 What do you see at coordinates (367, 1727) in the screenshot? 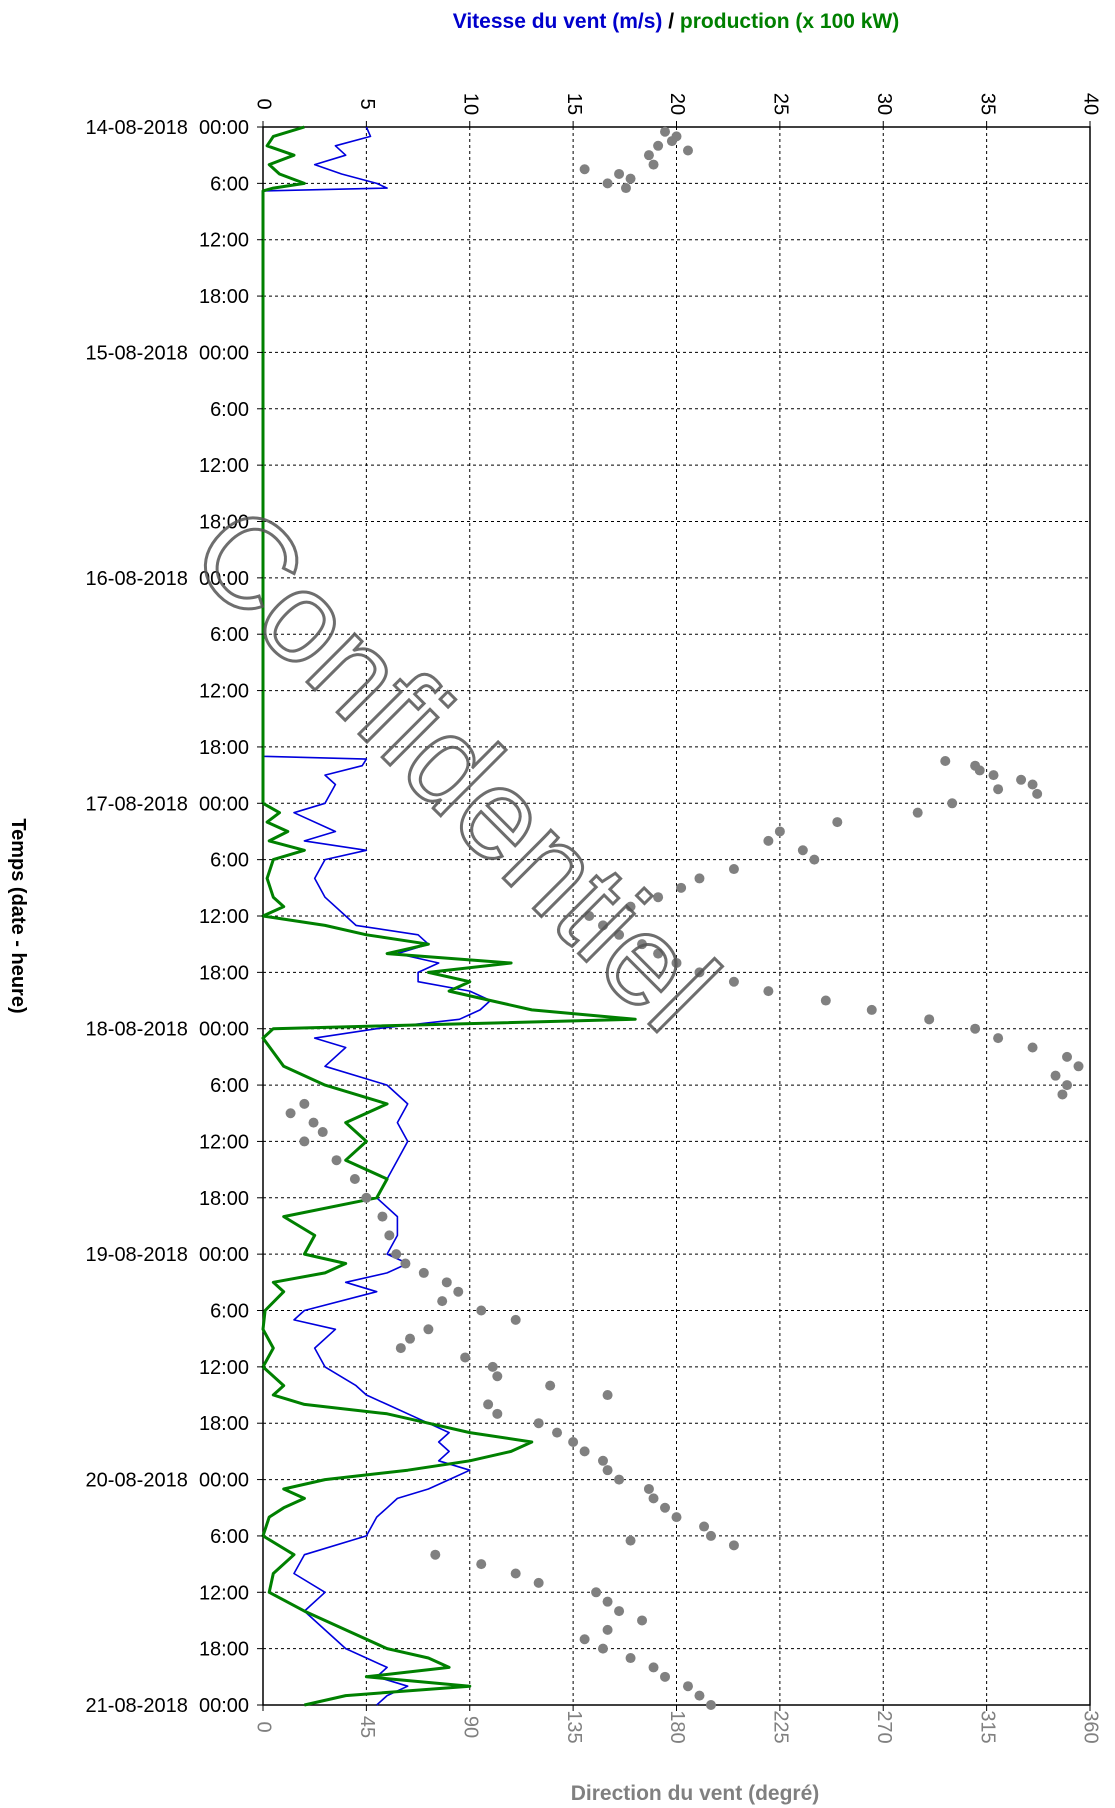
I see `bottom-tick-label: 45` at bounding box center [367, 1727].